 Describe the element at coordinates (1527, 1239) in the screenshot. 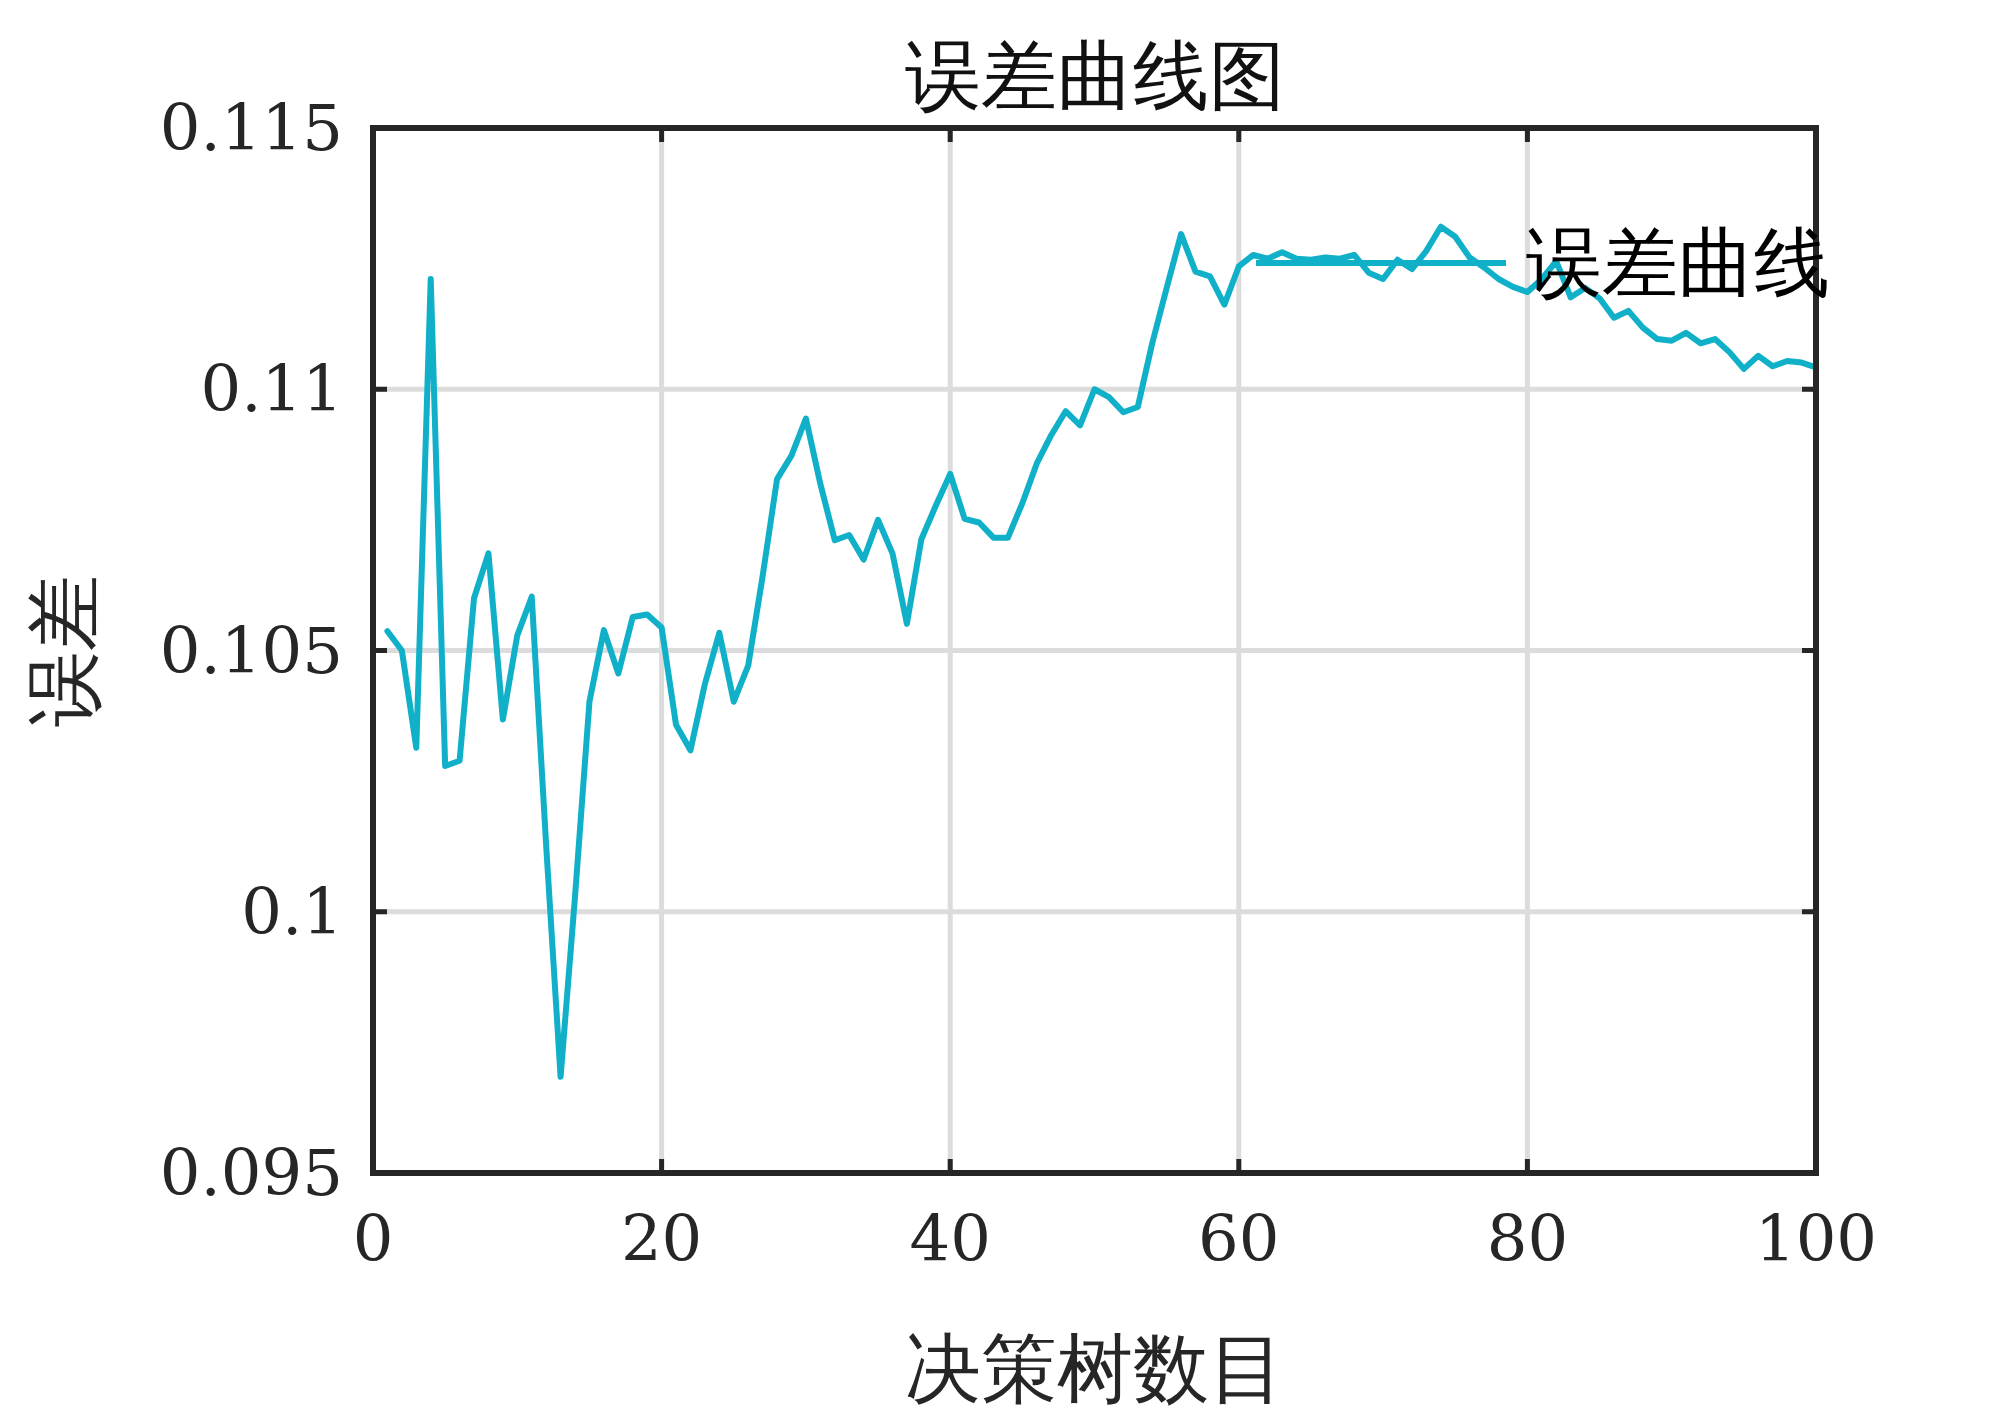

I see `x-tick-label: 80` at that location.